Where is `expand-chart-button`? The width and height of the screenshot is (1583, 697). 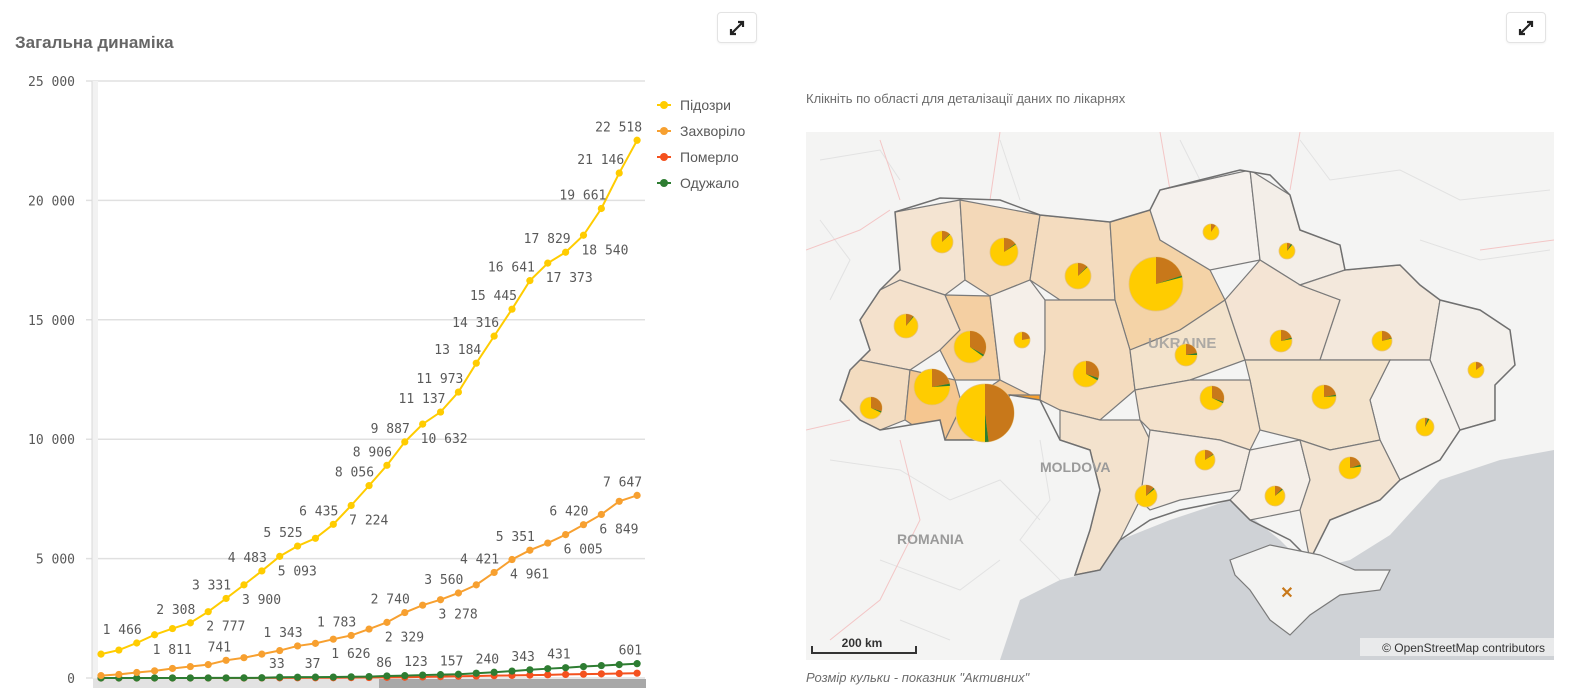
expand-chart-button is located at coordinates (737, 27).